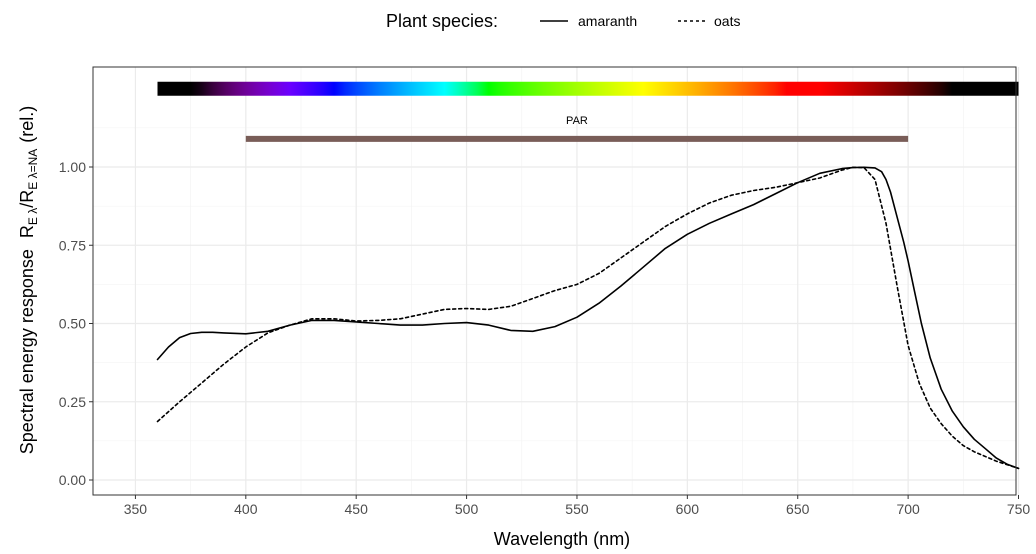 This screenshot has height=554, width=1036. What do you see at coordinates (908, 509) in the screenshot?
I see `x-tick-label: 700` at bounding box center [908, 509].